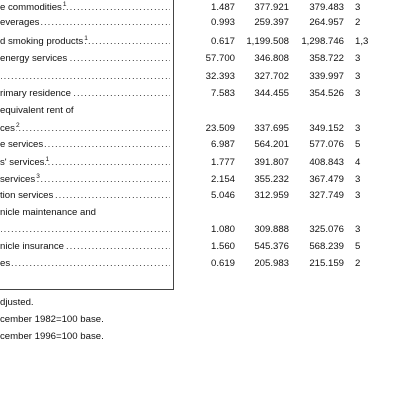  Describe the element at coordinates (271, 144) in the screenshot. I see `cell-c2: 564.201` at that location.